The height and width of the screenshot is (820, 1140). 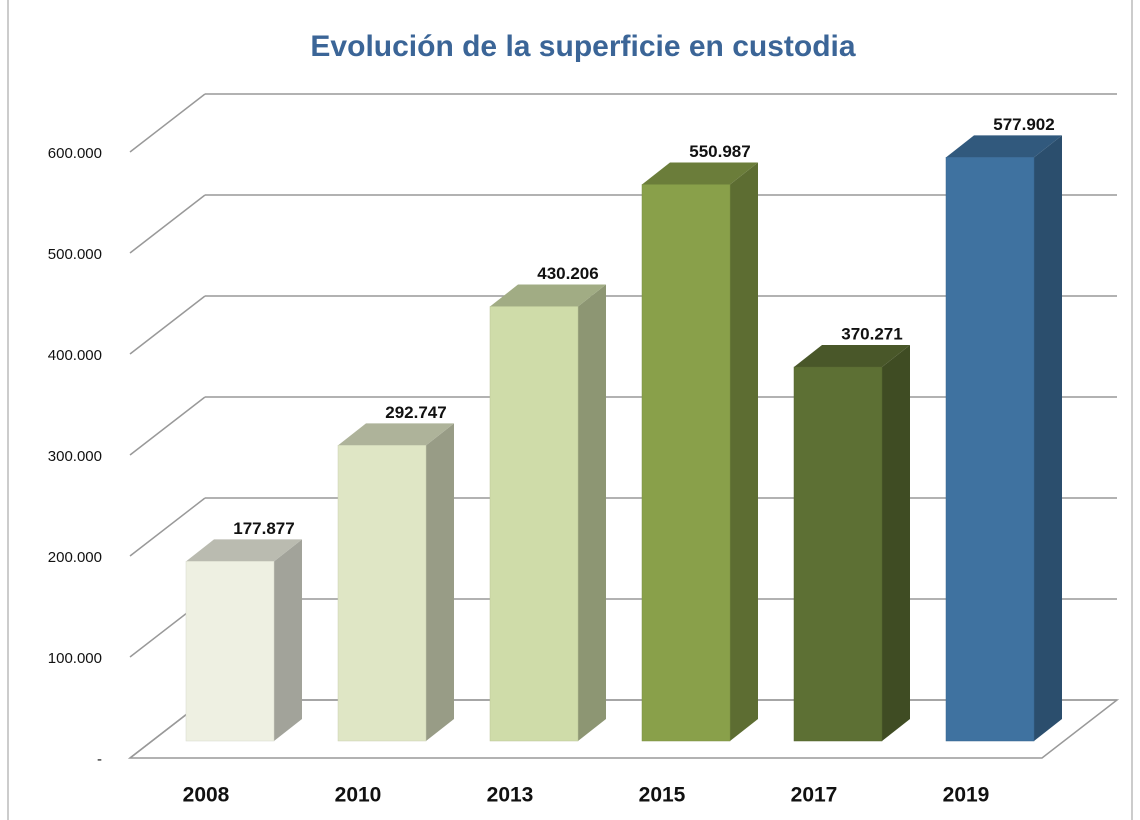 What do you see at coordinates (263, 528) in the screenshot?
I see `value-label: 177.877` at bounding box center [263, 528].